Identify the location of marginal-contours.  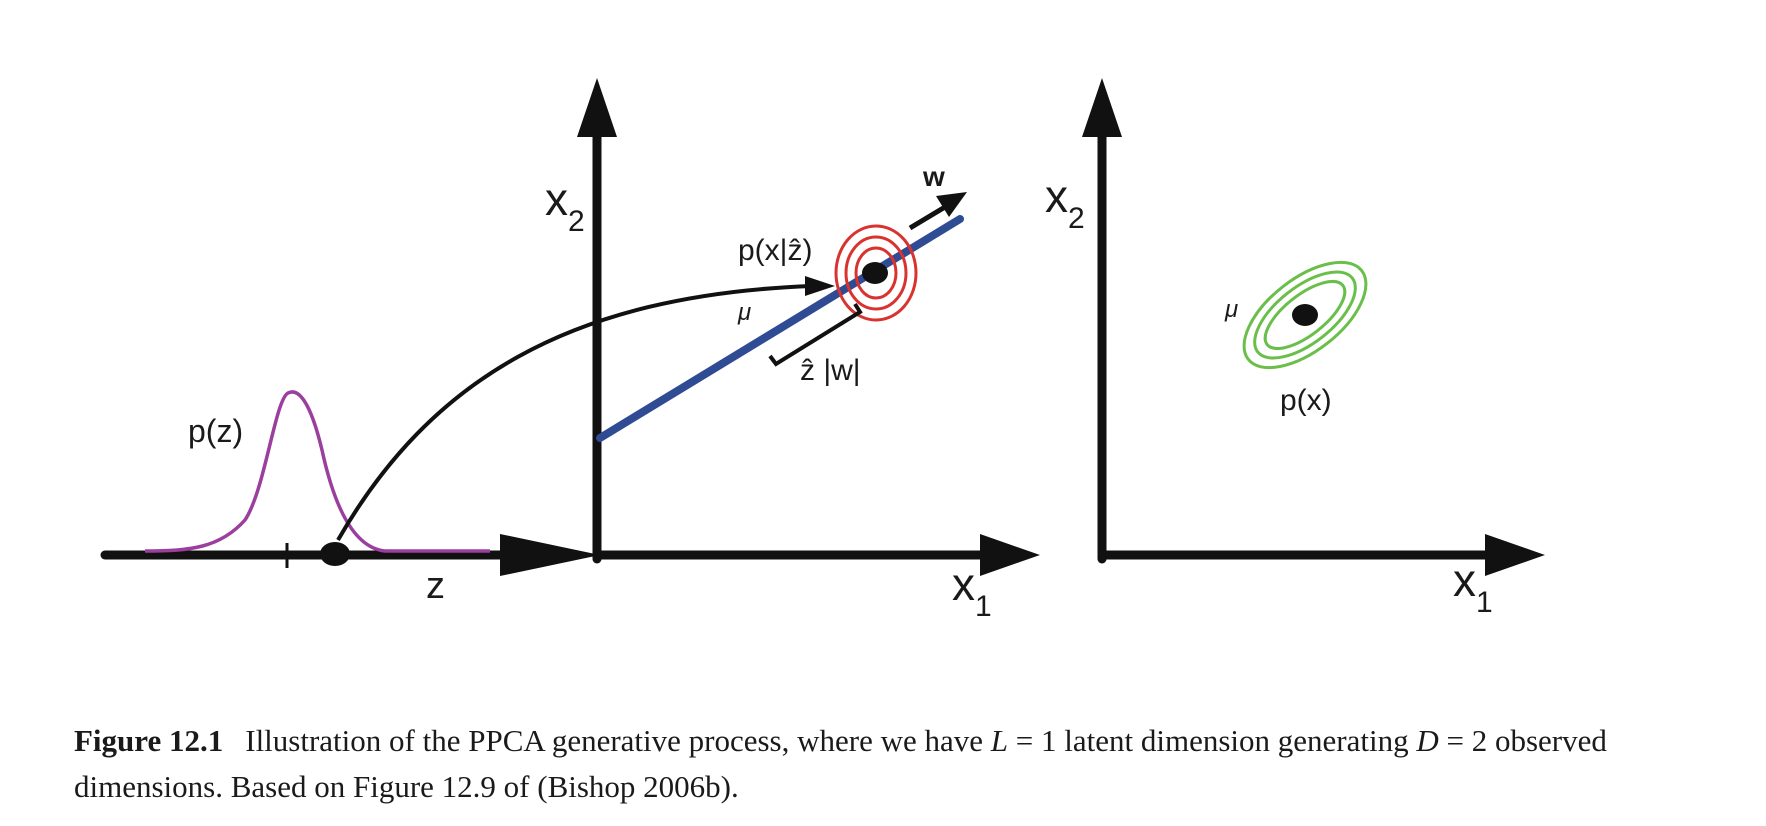
(1305, 315).